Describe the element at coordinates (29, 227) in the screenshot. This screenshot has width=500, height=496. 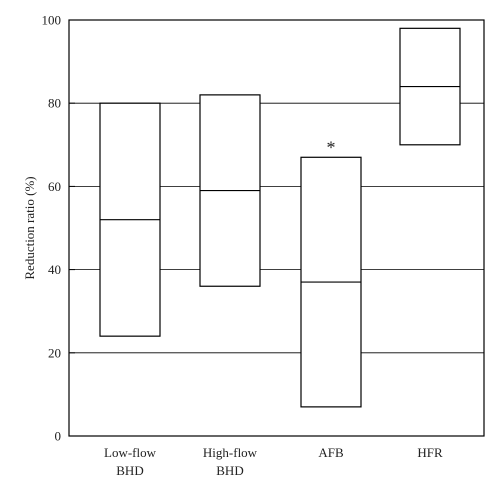
I see `y-axis-label: Reduction ratio (%)` at that location.